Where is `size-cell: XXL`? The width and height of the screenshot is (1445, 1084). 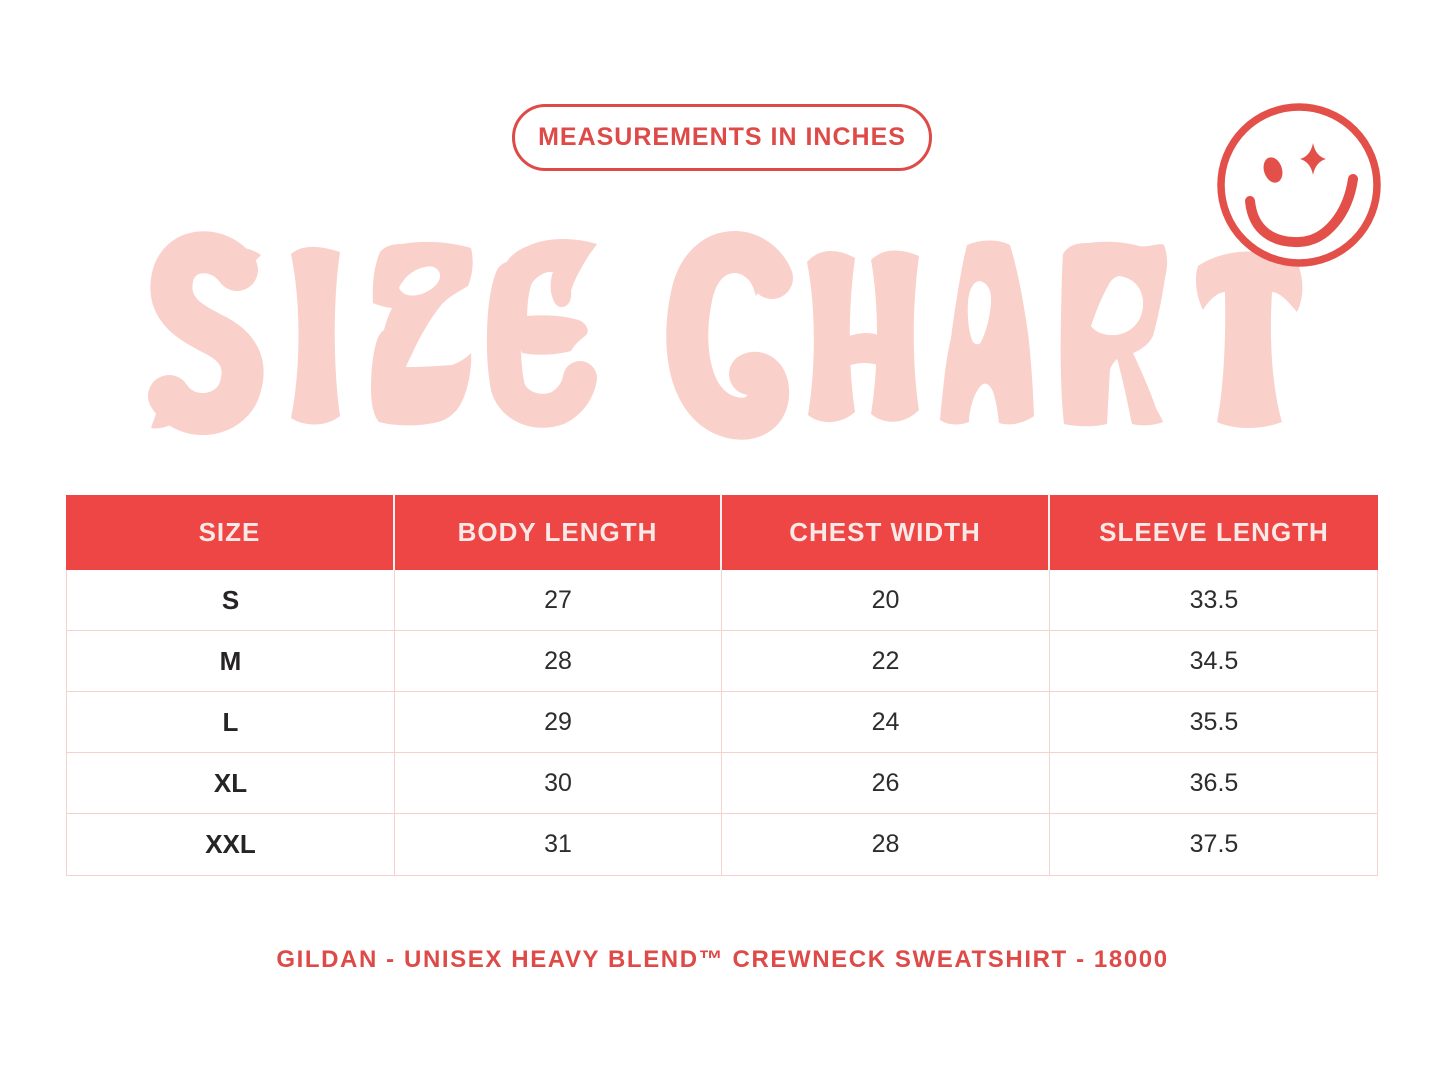 size-cell: XXL is located at coordinates (231, 844).